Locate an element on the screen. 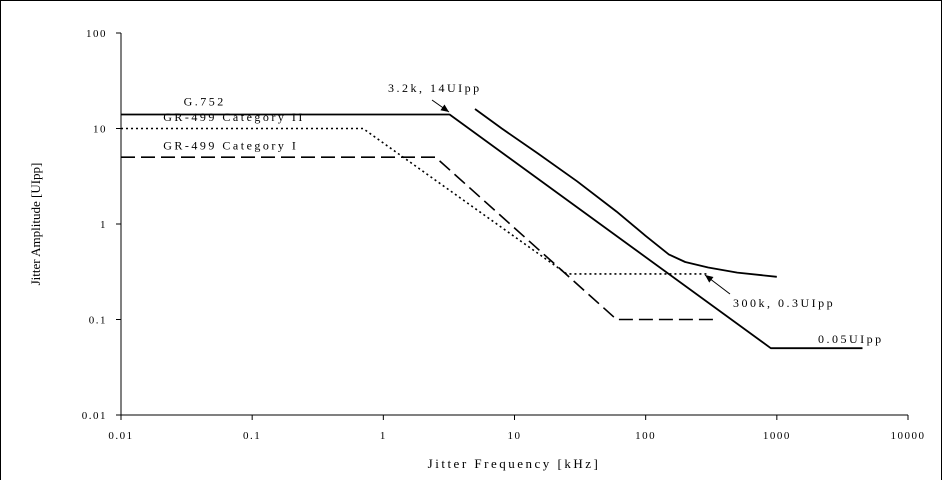 Image resolution: width=944 pixels, height=482 pixels. series-label: GR-499 Category I is located at coordinates (230, 146).